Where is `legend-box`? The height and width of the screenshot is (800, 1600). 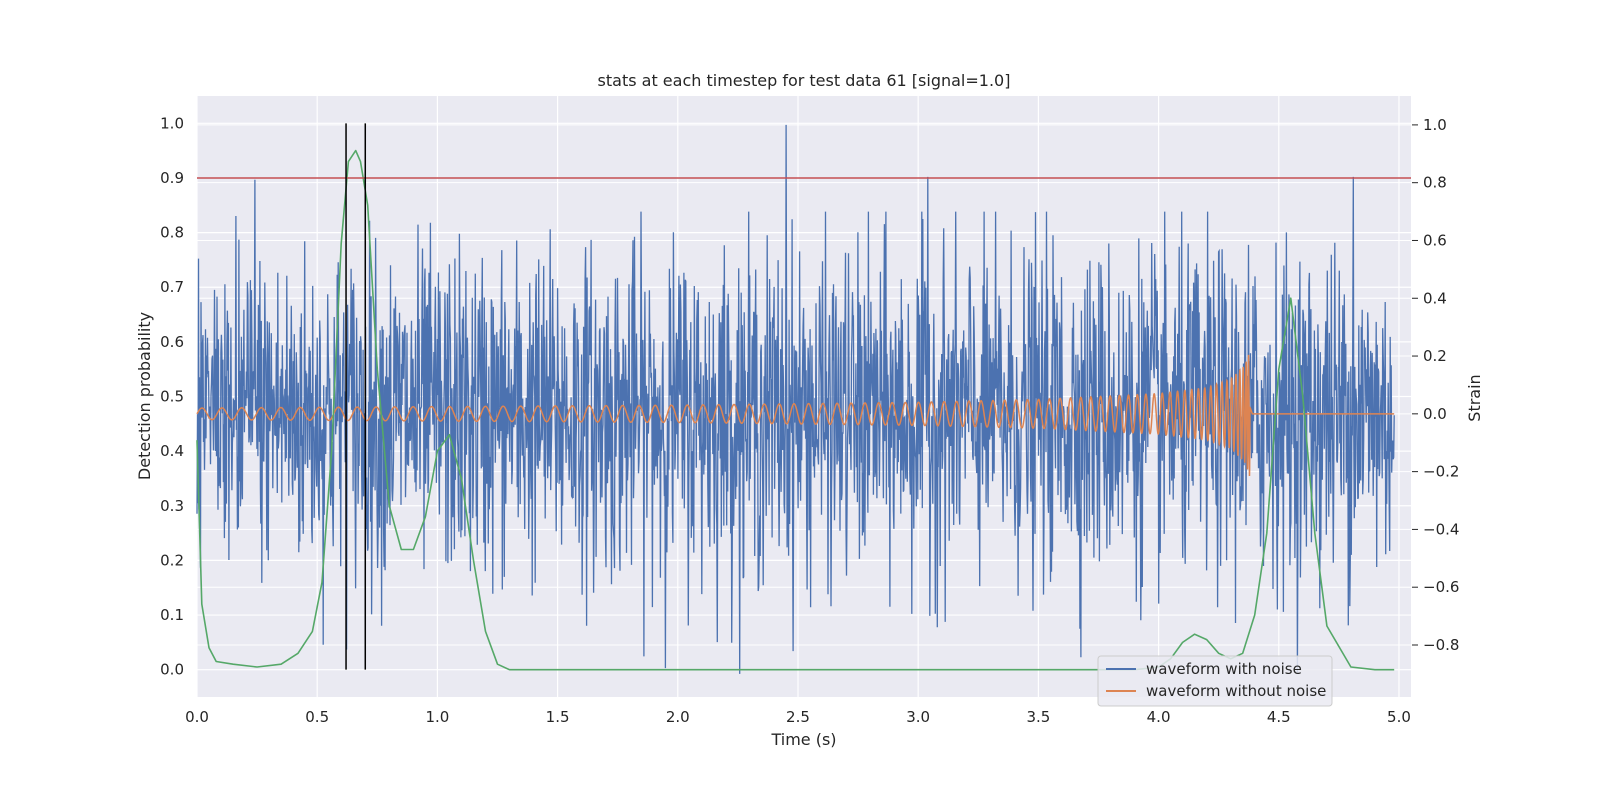 legend-box is located at coordinates (1215, 681).